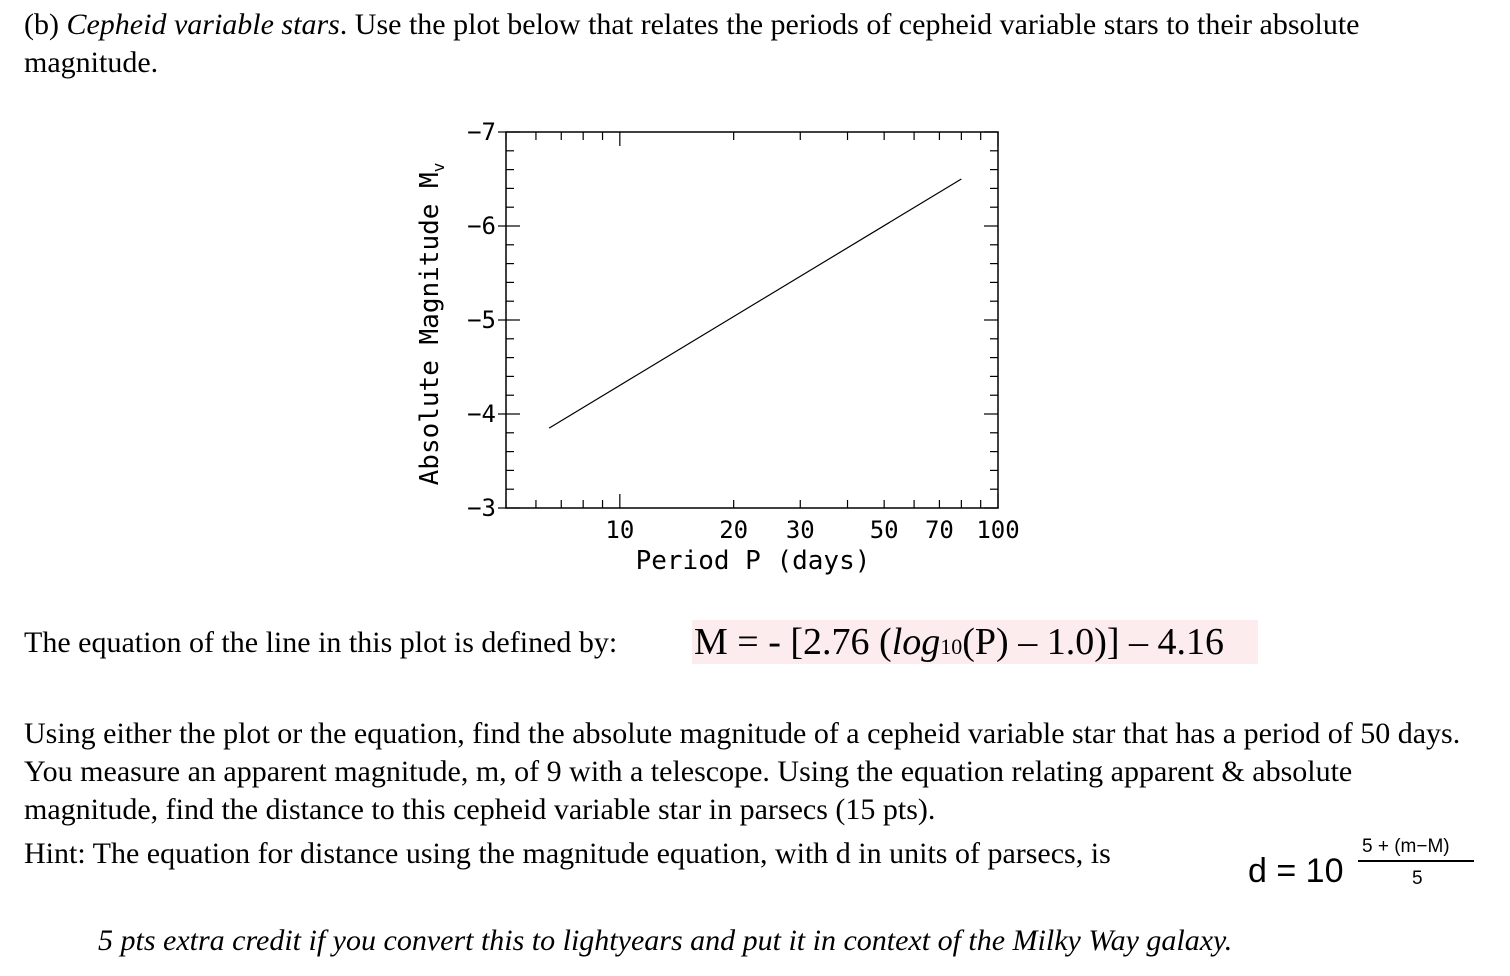 The height and width of the screenshot is (976, 1510). Describe the element at coordinates (481, 226) in the screenshot. I see `y-tick-label: −6` at that location.